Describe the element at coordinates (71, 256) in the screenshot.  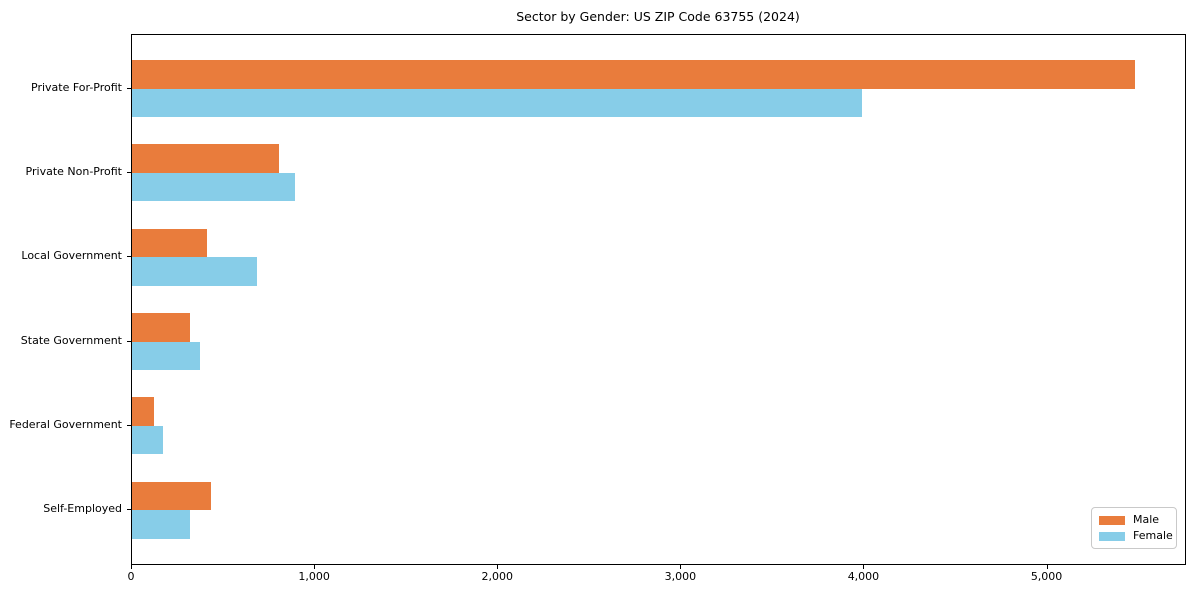
I see `y-tick-label: Local Government` at that location.